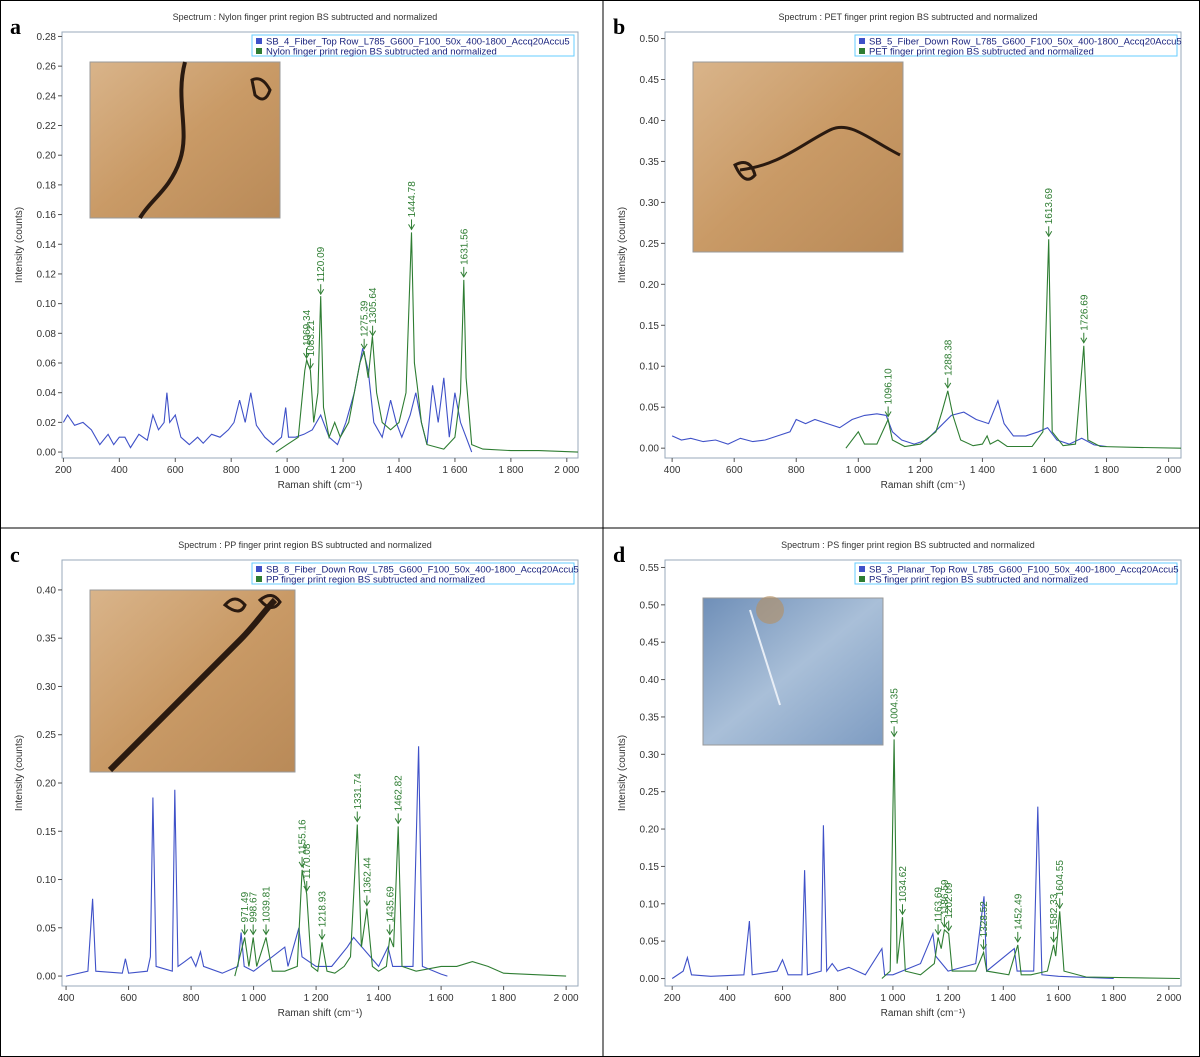  Describe the element at coordinates (47, 185) in the screenshot. I see `y-tick-label: 0.18` at that location.